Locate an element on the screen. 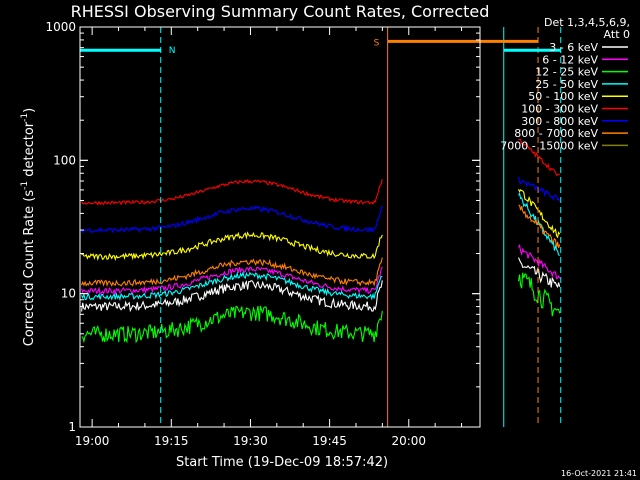 The width and height of the screenshot is (640, 480). x-axis-label: Start Time (19-Dec-09 18:57:42) is located at coordinates (282, 462).